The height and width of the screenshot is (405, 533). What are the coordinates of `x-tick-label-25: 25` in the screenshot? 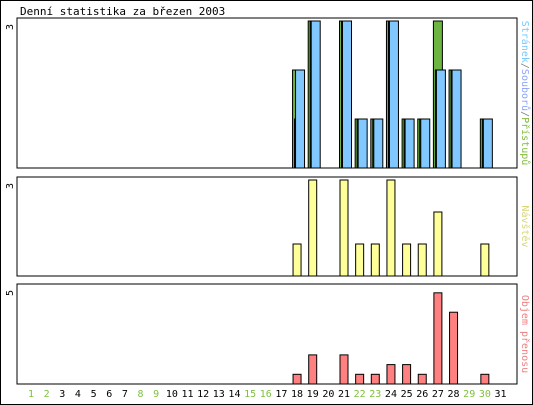 It's located at (407, 394).